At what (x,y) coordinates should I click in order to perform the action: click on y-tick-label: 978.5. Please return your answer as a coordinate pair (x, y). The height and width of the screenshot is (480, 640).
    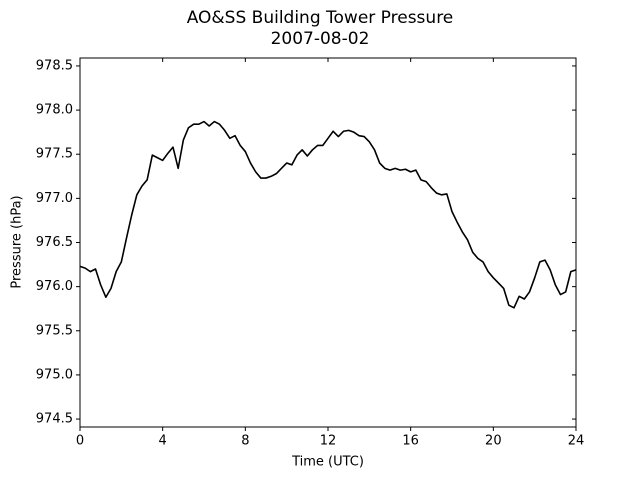
    Looking at the image, I should click on (54, 65).